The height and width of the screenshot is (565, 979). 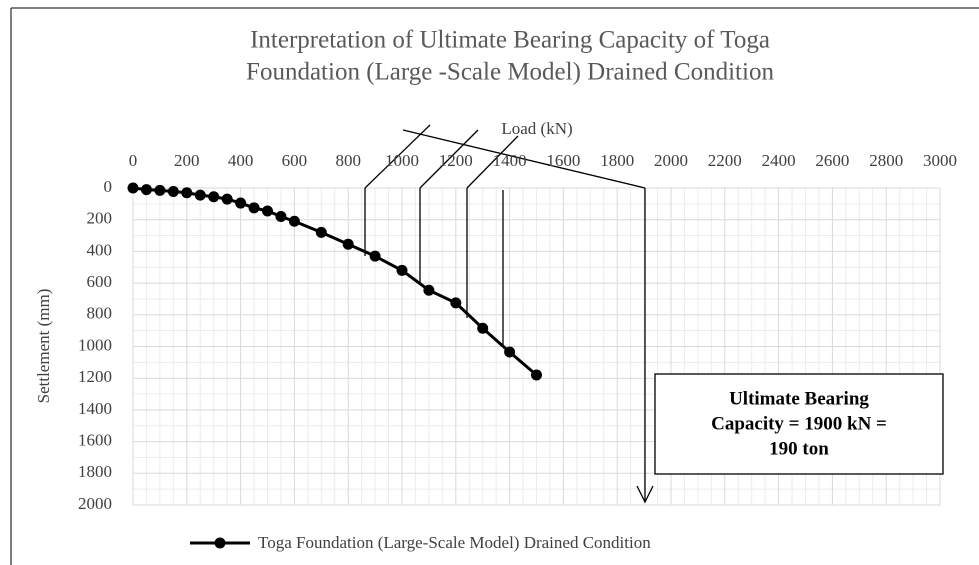 What do you see at coordinates (536, 128) in the screenshot?
I see `x-axis-title: Load (kN)` at bounding box center [536, 128].